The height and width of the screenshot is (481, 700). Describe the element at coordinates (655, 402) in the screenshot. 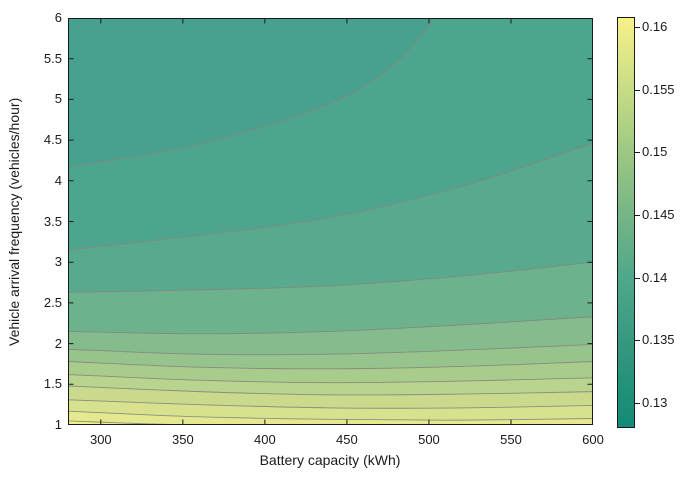

I see `colorbar-tick-label: 0.13` at that location.